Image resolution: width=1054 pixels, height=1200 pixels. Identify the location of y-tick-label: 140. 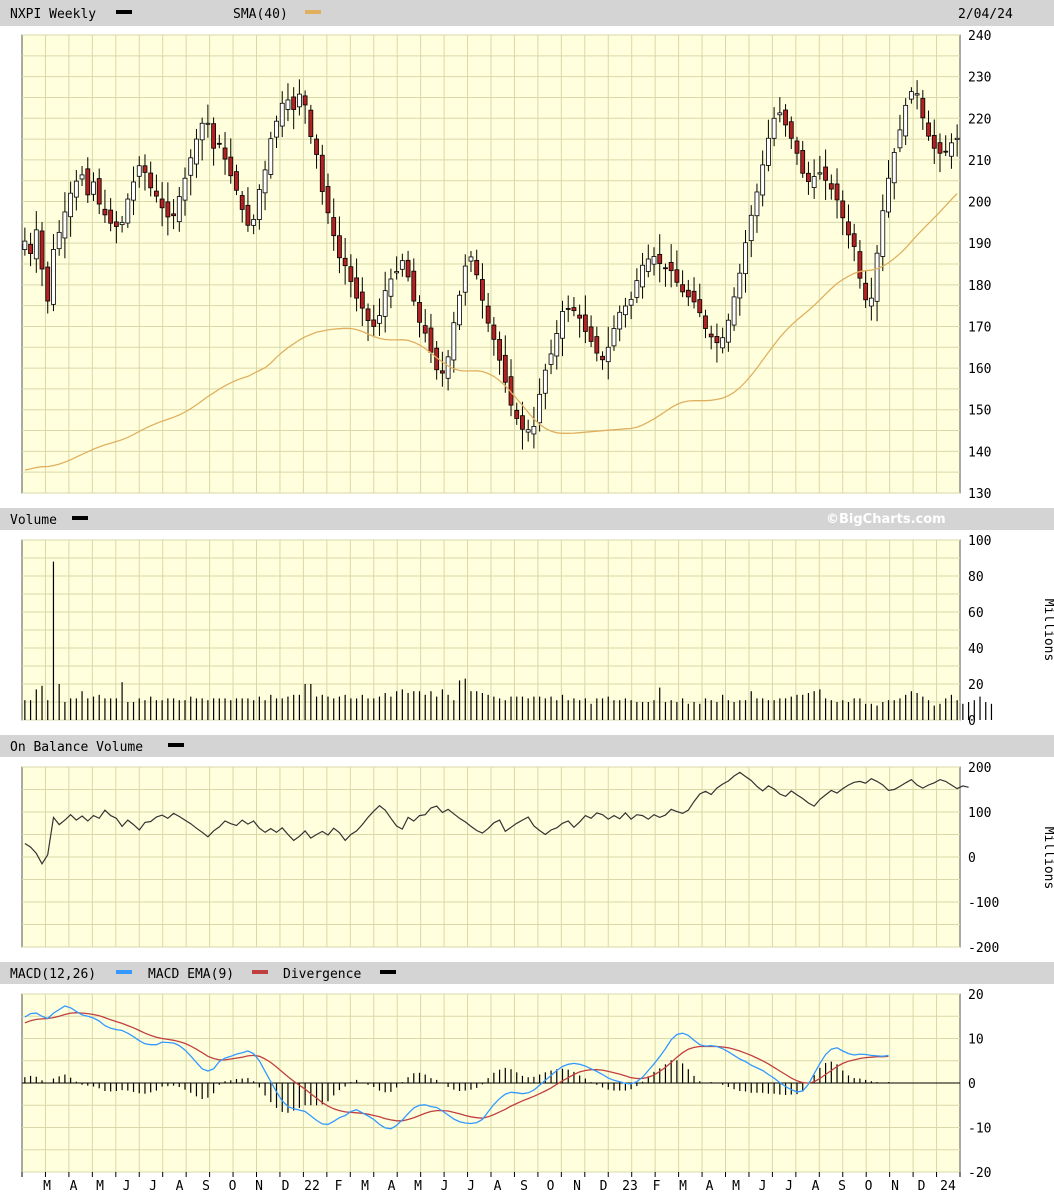
(979, 452).